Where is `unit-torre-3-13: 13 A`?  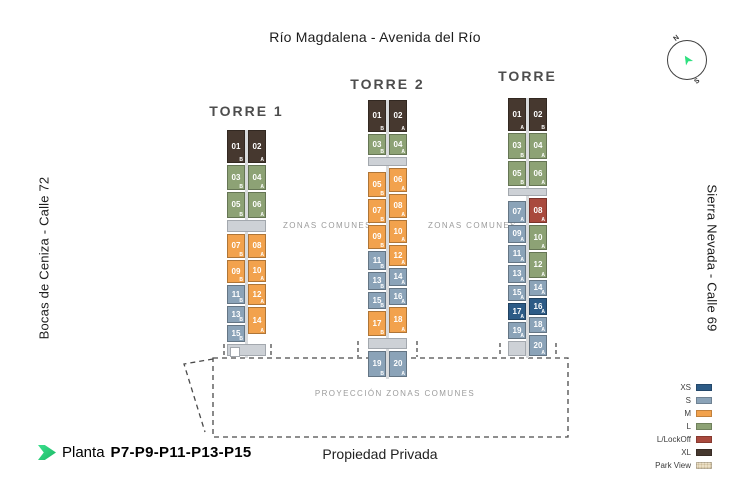 unit-torre-3-13: 13 A is located at coordinates (517, 274).